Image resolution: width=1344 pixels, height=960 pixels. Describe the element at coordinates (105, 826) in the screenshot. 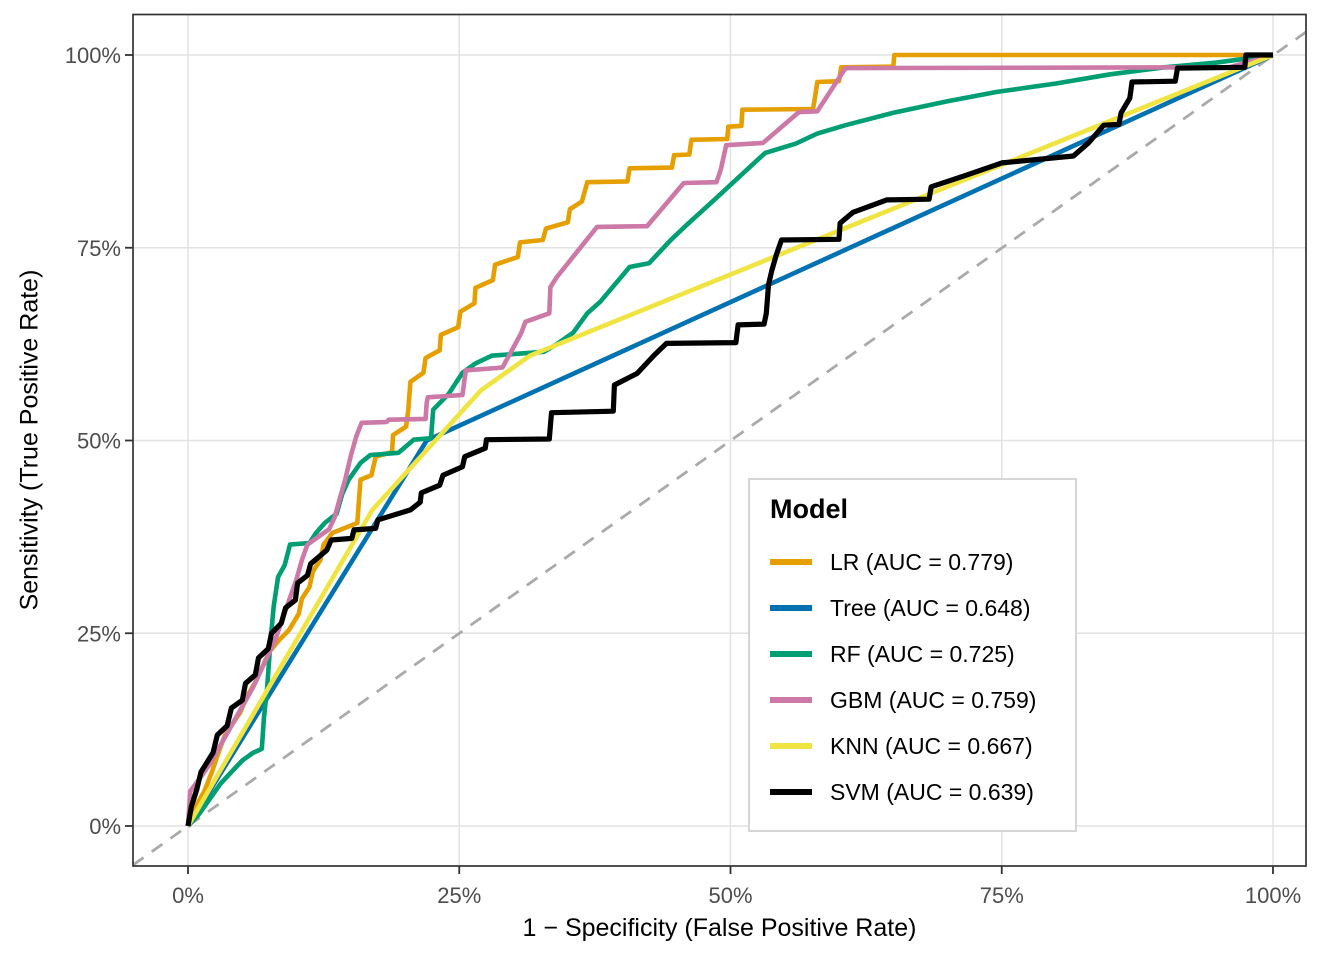

I see `y-tick-label: 0%` at that location.